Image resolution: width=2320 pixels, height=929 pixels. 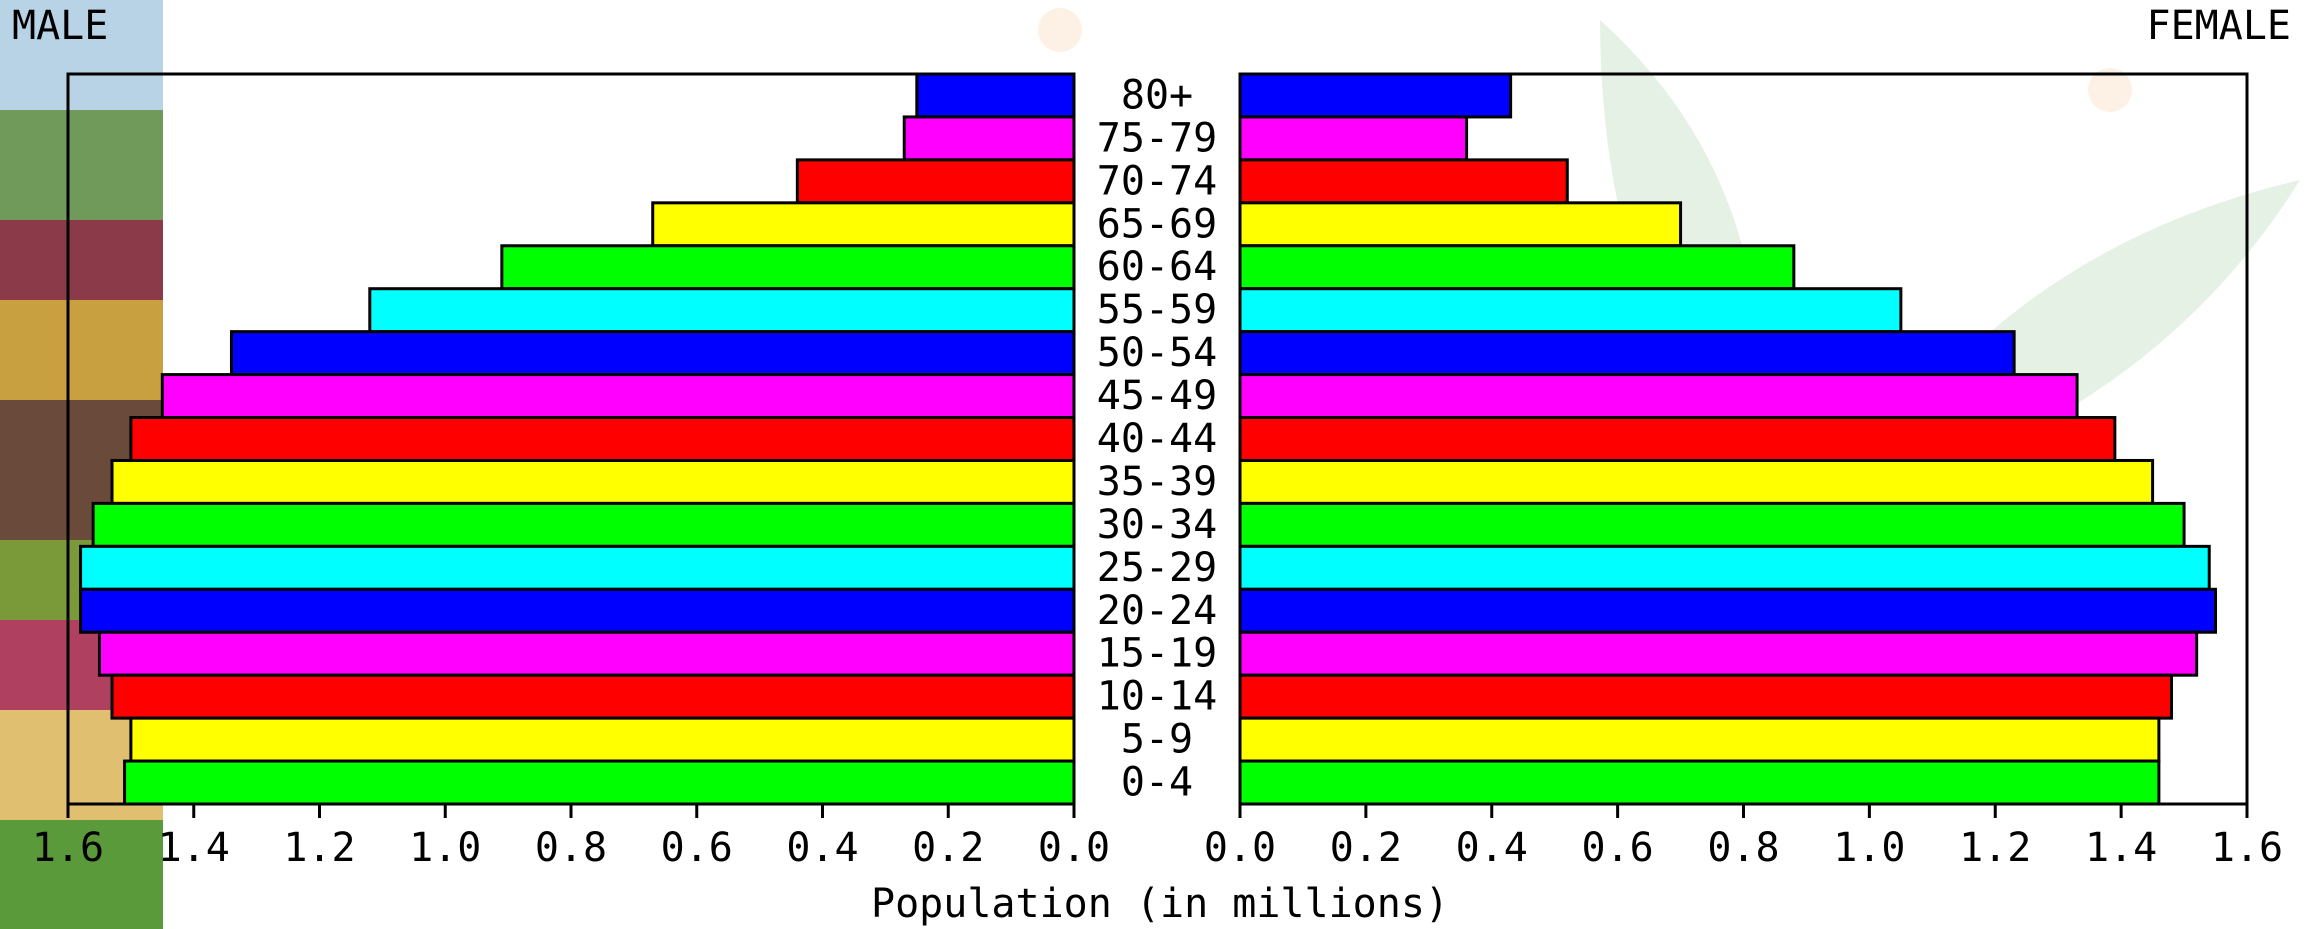 I want to click on category-label: 30-34, so click(x=1157, y=525).